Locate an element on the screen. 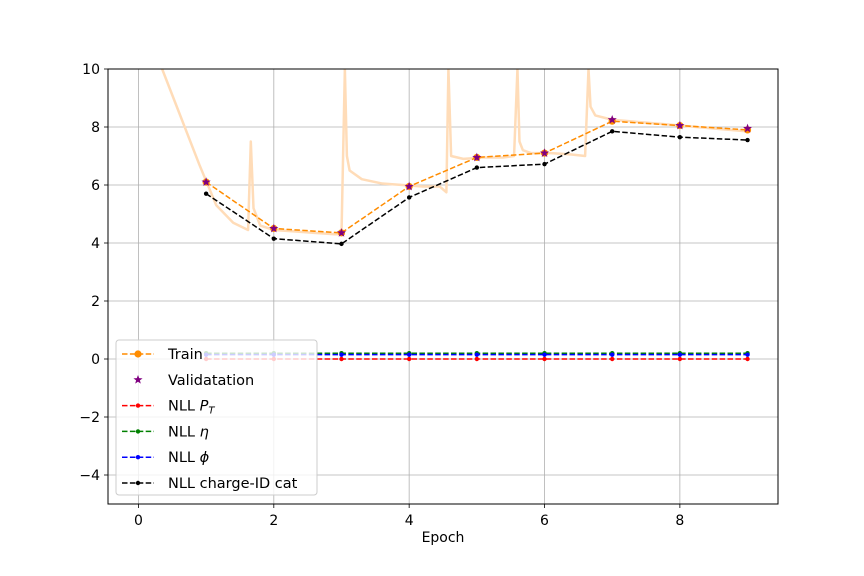  legend-item-validatation: Validatation is located at coordinates (193, 381).